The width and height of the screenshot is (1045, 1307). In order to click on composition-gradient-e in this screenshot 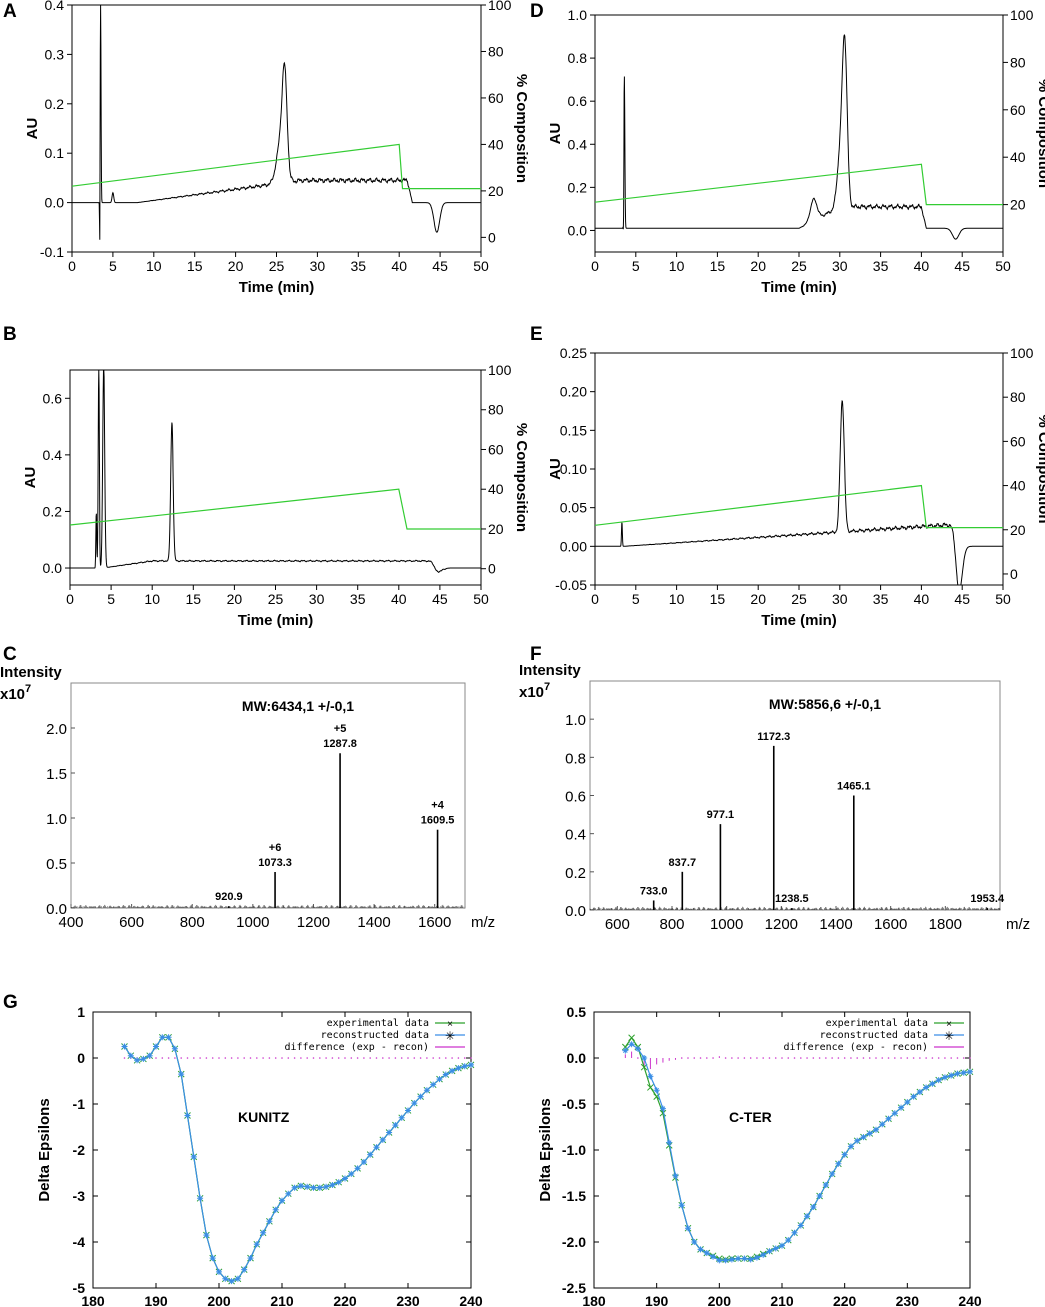, I will do `click(798, 506)`.